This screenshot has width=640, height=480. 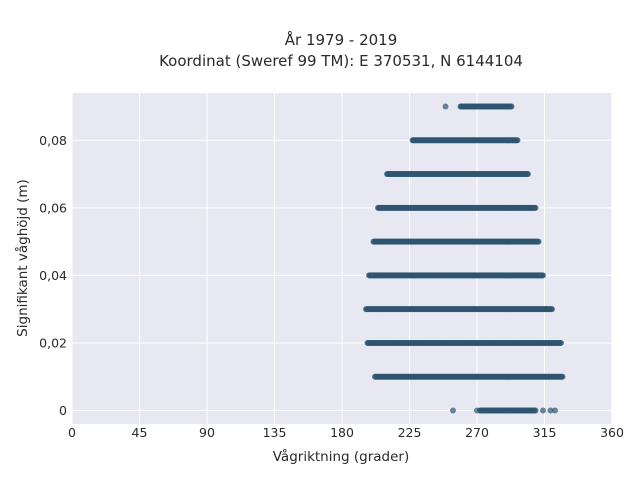 I want to click on band-0.01, so click(x=469, y=376).